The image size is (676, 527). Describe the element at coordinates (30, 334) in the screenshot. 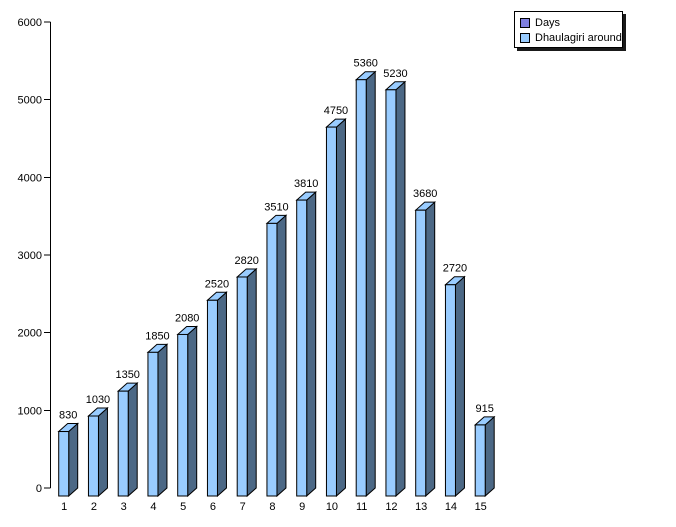

I see `y-axis-tick-label: 2000` at that location.